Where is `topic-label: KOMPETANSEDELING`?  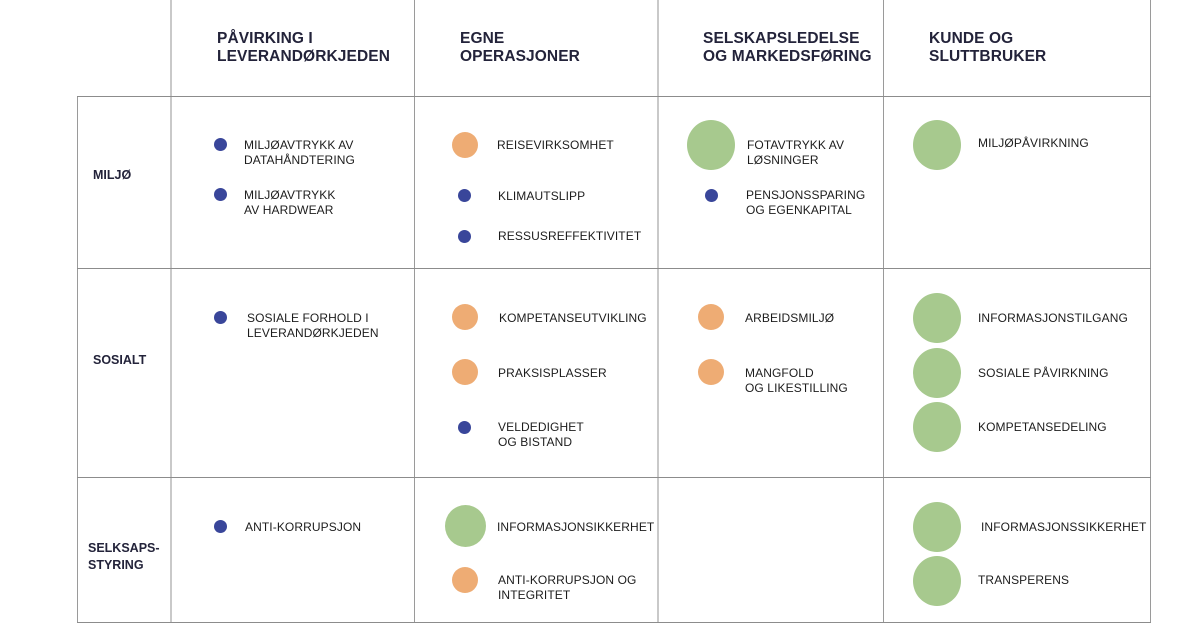 topic-label: KOMPETANSEDELING is located at coordinates (1042, 427).